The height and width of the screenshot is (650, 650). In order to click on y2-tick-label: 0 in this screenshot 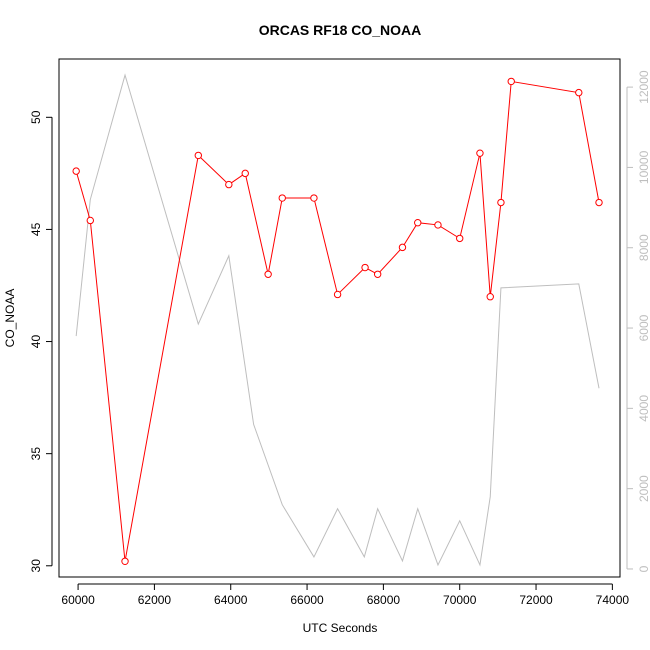, I will do `click(643, 568)`.